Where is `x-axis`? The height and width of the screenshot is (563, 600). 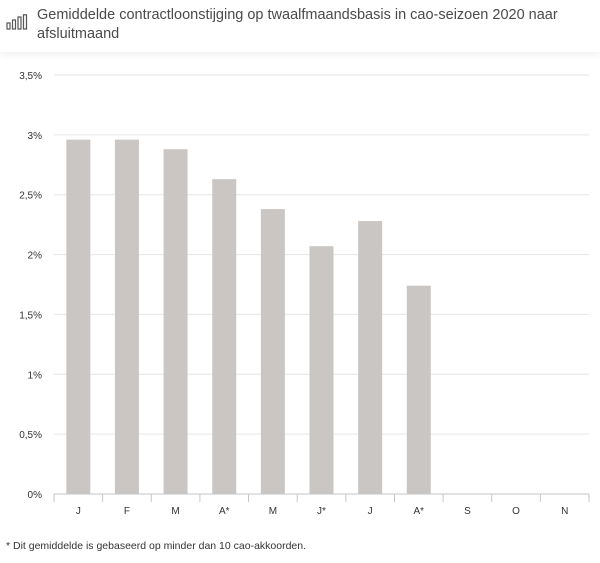
x-axis is located at coordinates (321, 497).